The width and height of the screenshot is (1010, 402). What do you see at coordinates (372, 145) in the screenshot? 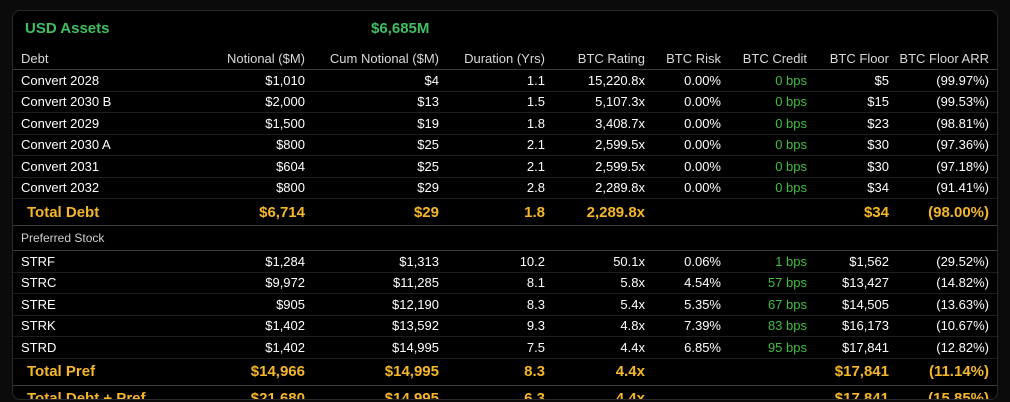
I see `cell-cum-notional: $25` at bounding box center [372, 145].